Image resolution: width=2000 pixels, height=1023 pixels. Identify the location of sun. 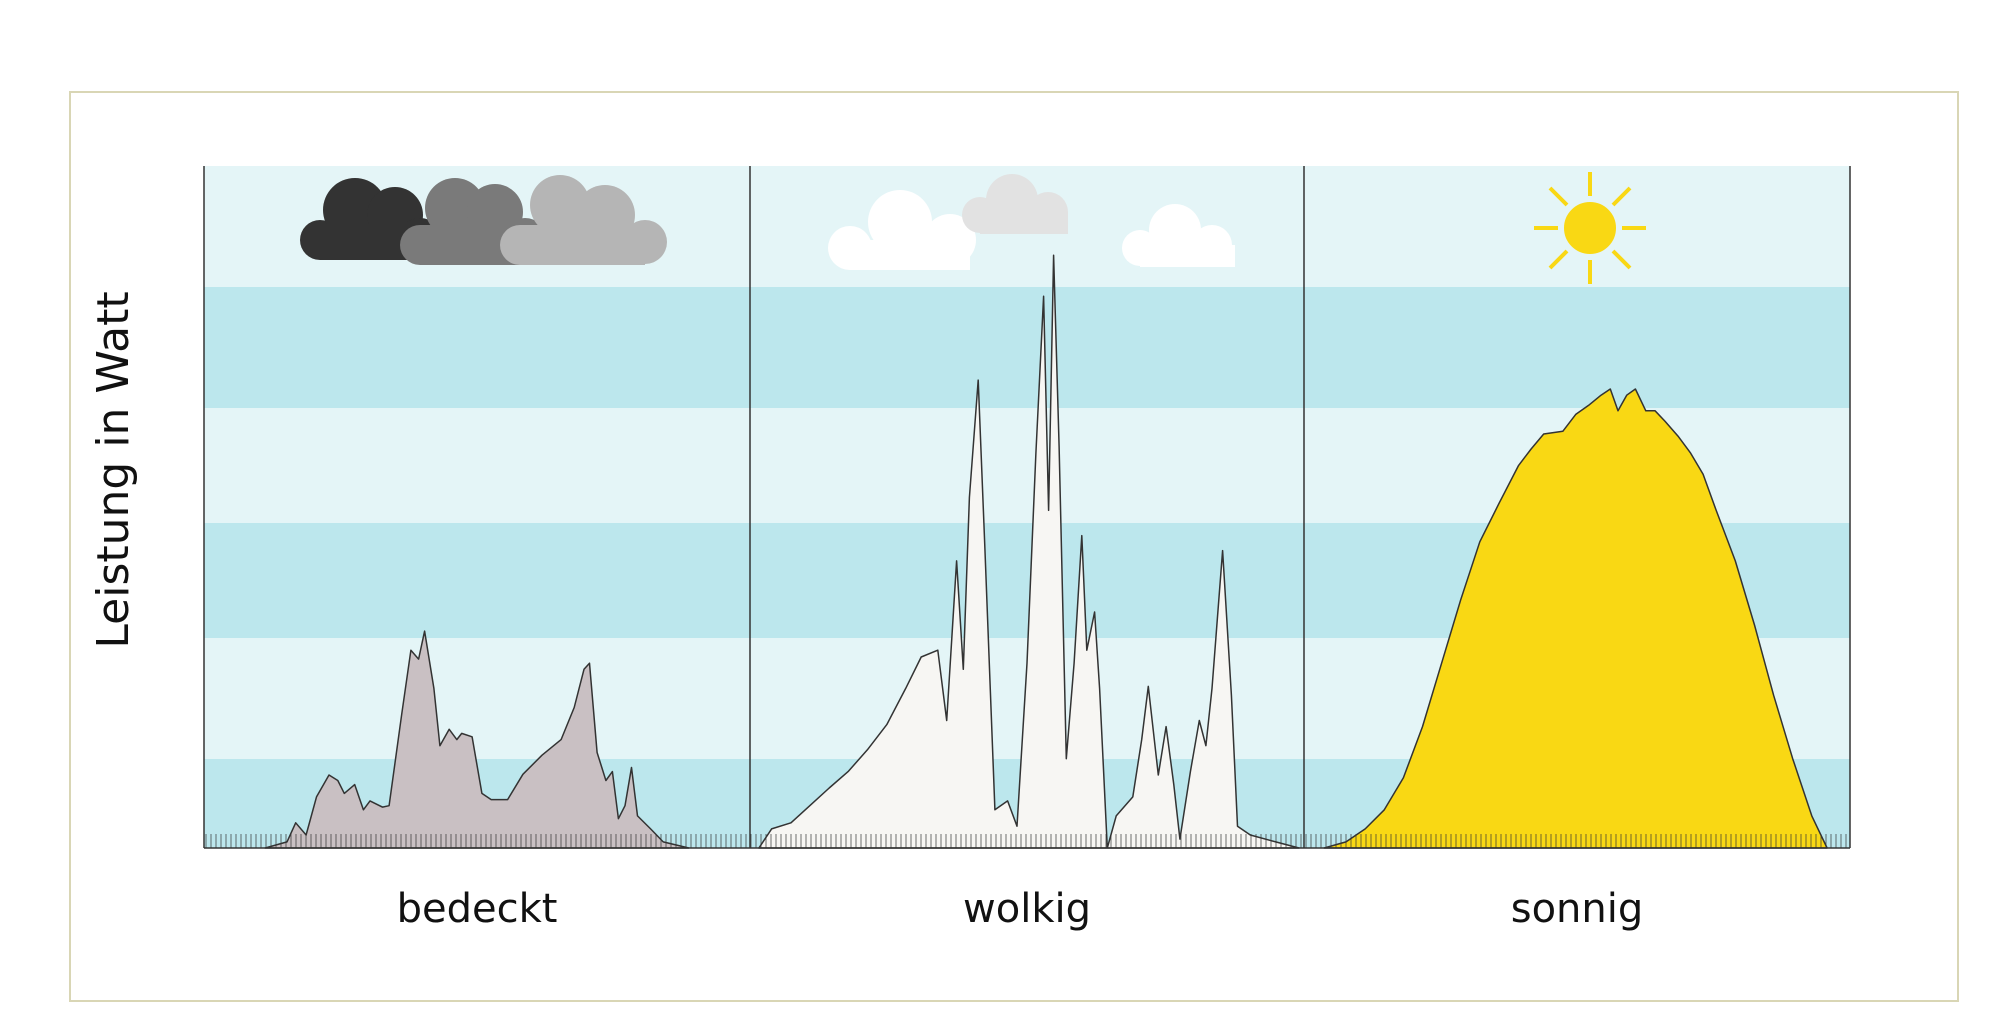
(1590, 228).